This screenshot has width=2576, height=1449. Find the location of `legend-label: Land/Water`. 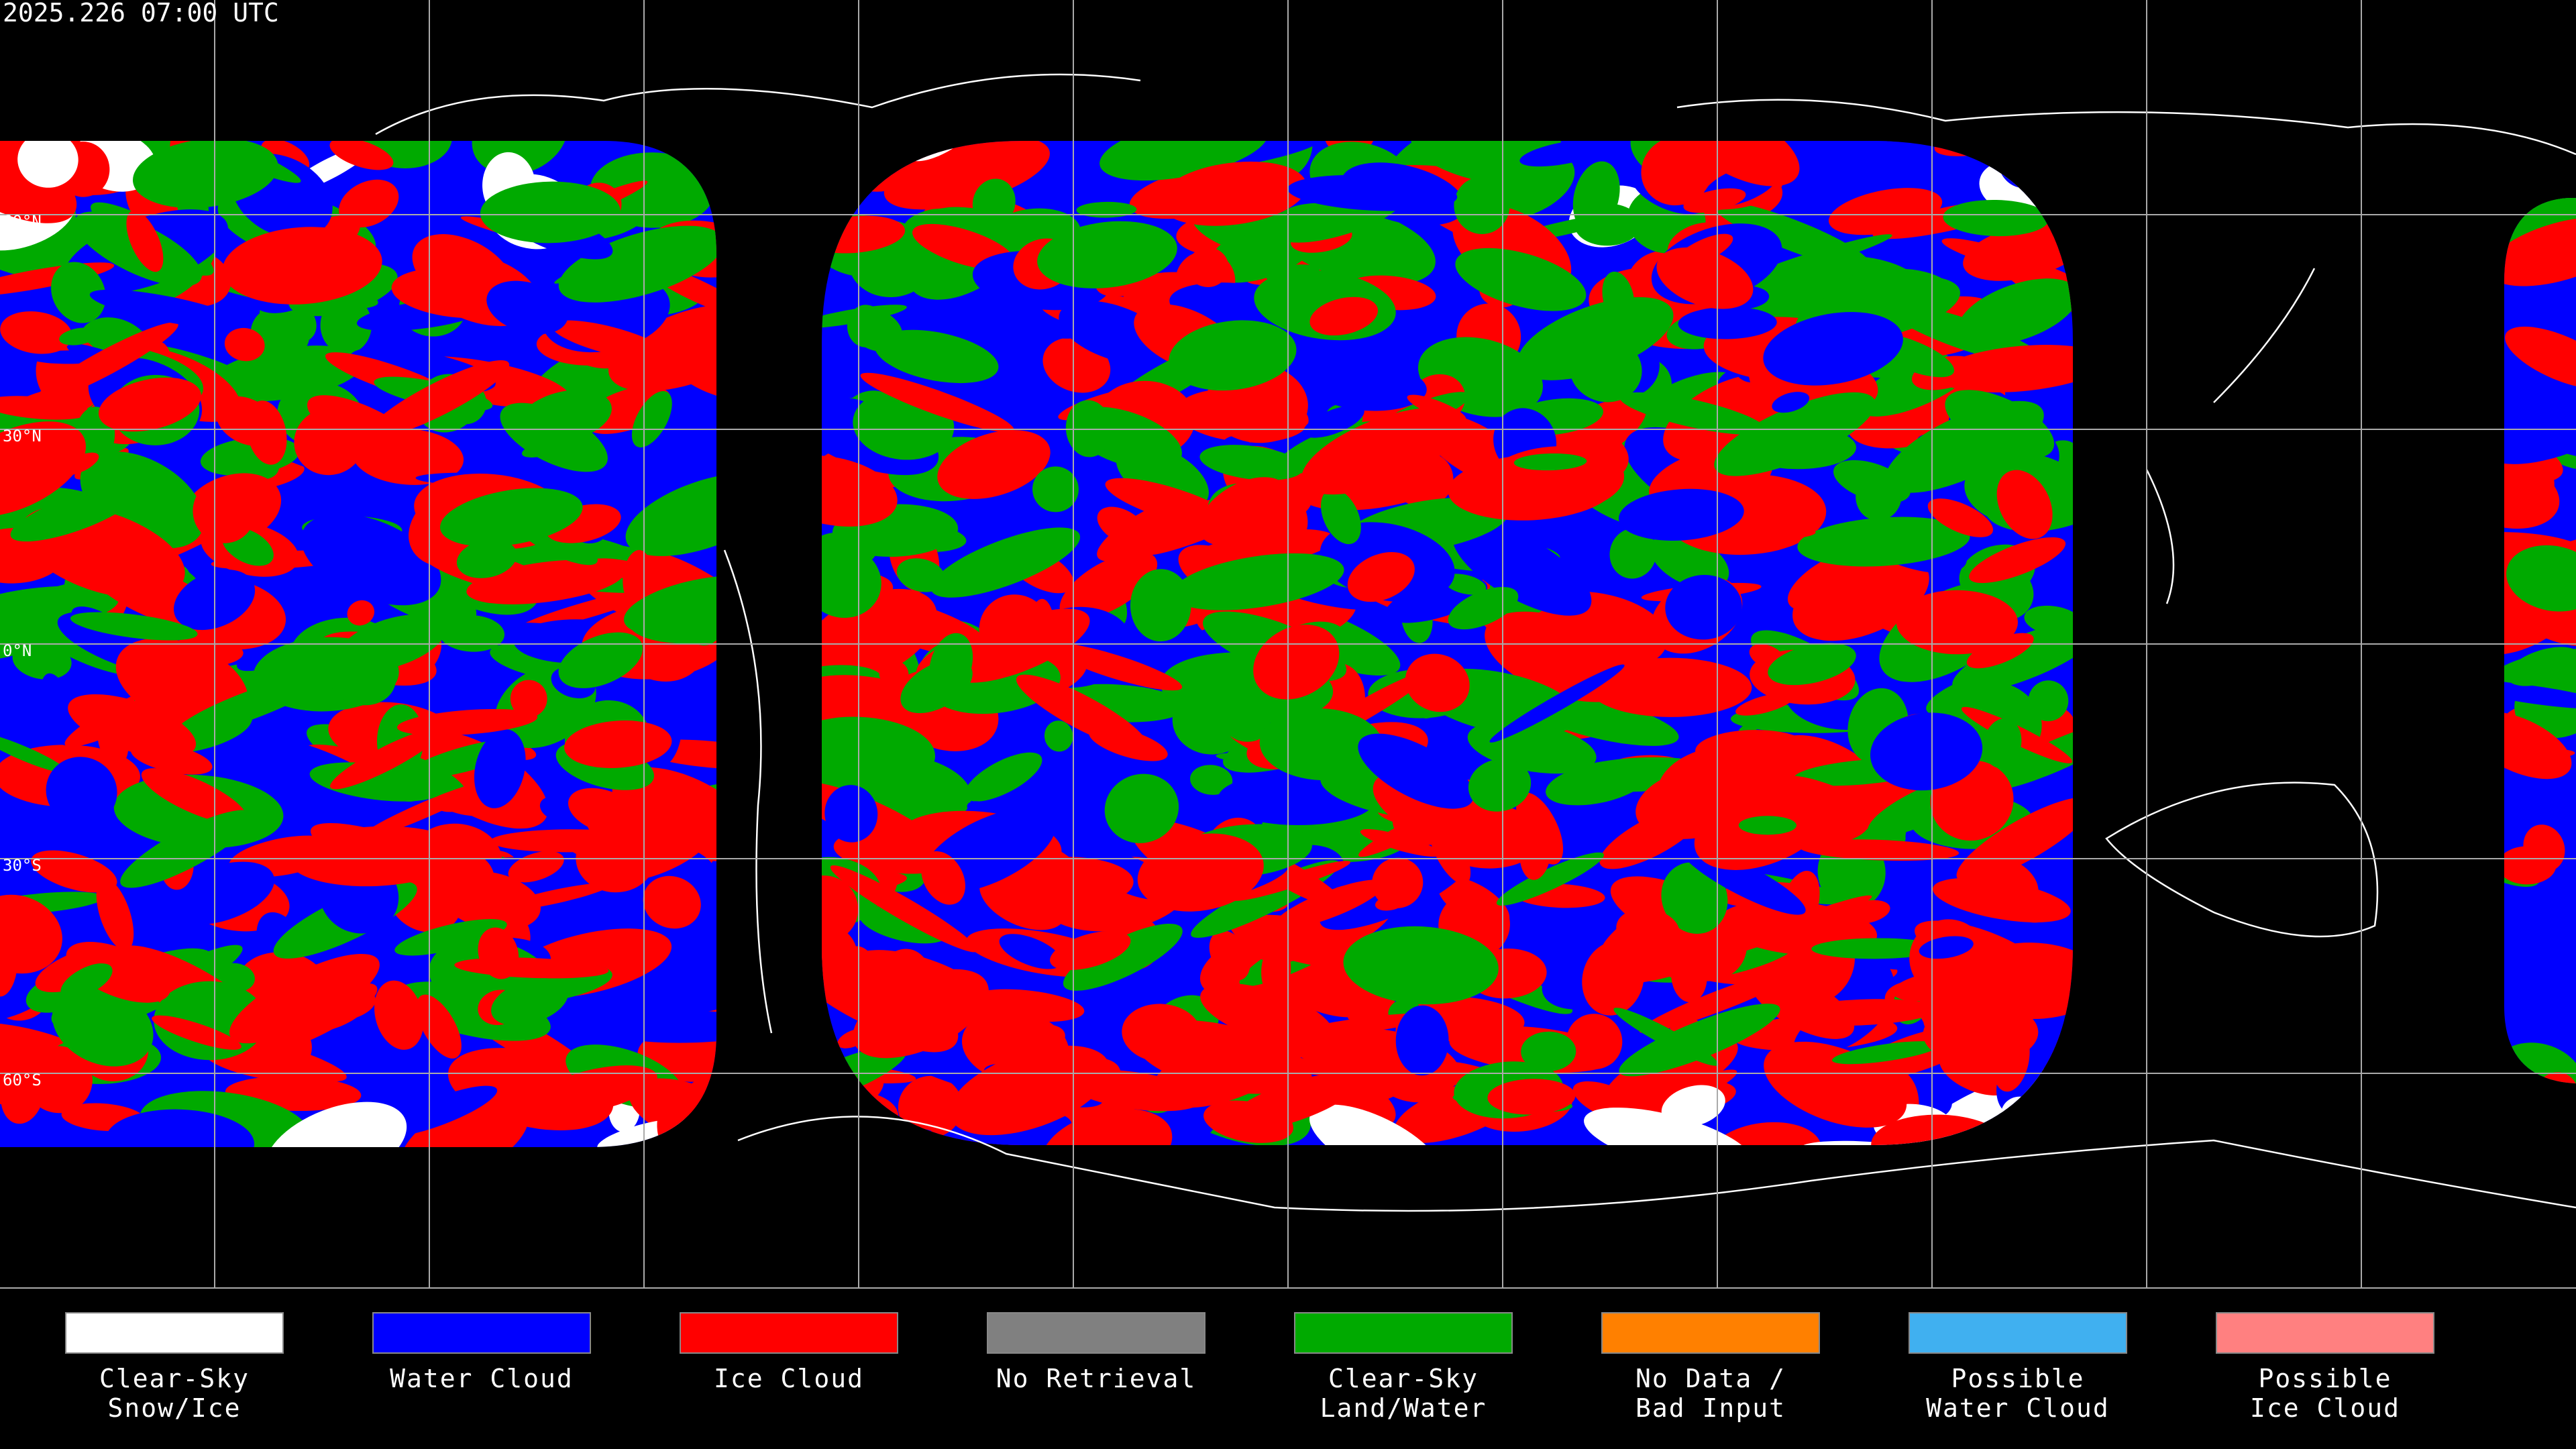

legend-label: Land/Water is located at coordinates (1403, 1408).